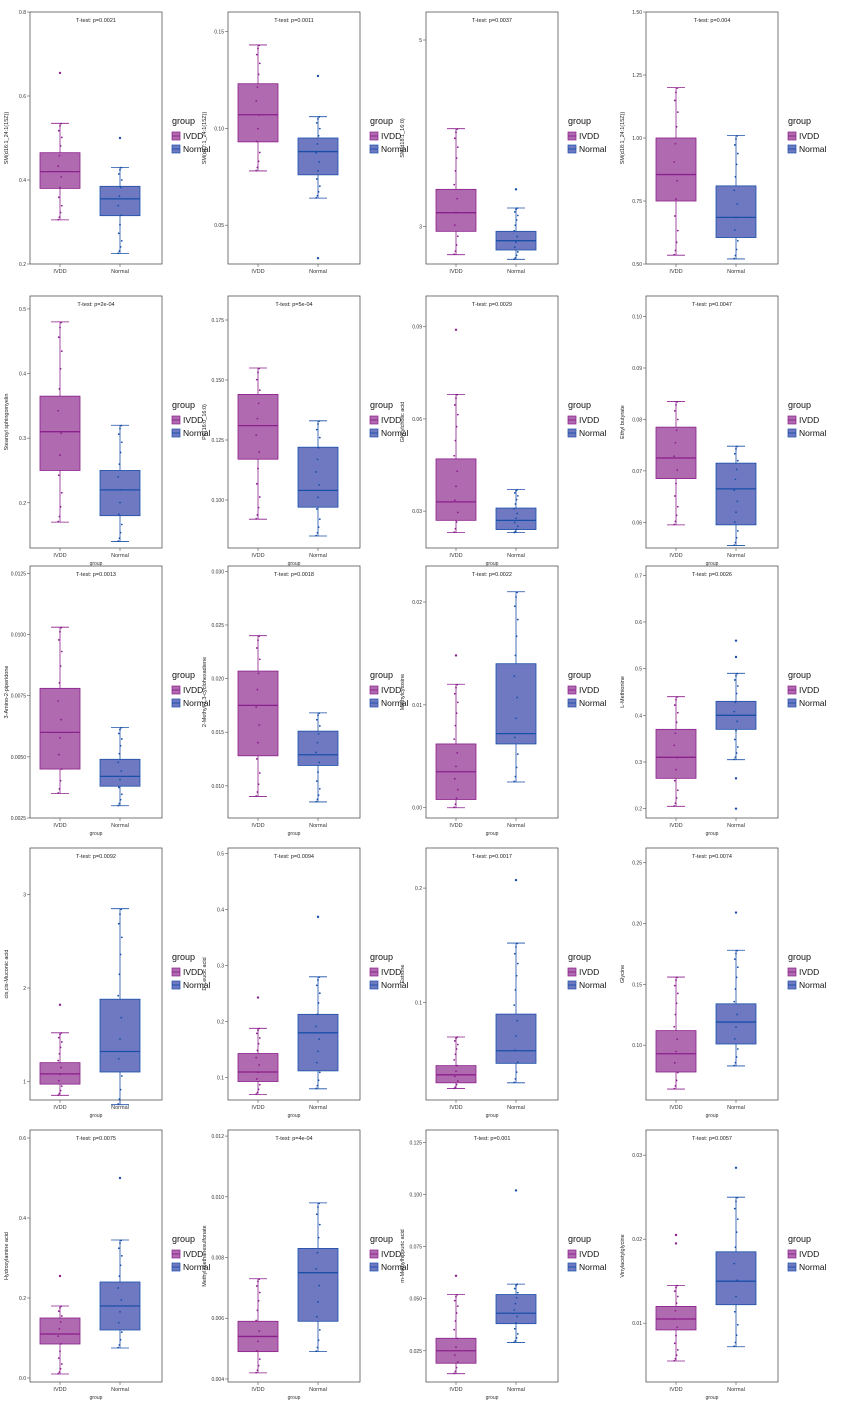  What do you see at coordinates (22, 265) in the screenshot?
I see `y-tick-label: 0.2` at bounding box center [22, 265].